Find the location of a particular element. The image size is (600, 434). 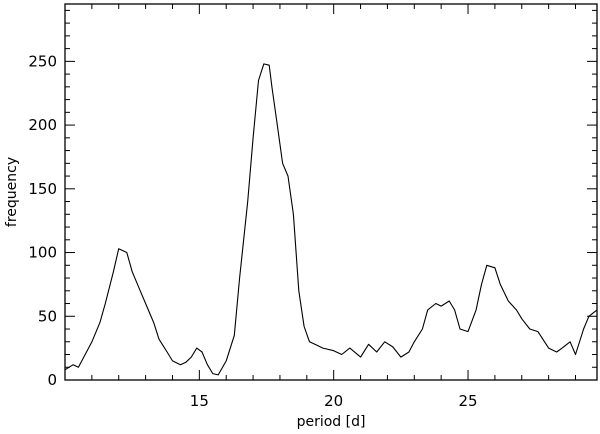

y-tick-label: 150 is located at coordinates (42, 189).